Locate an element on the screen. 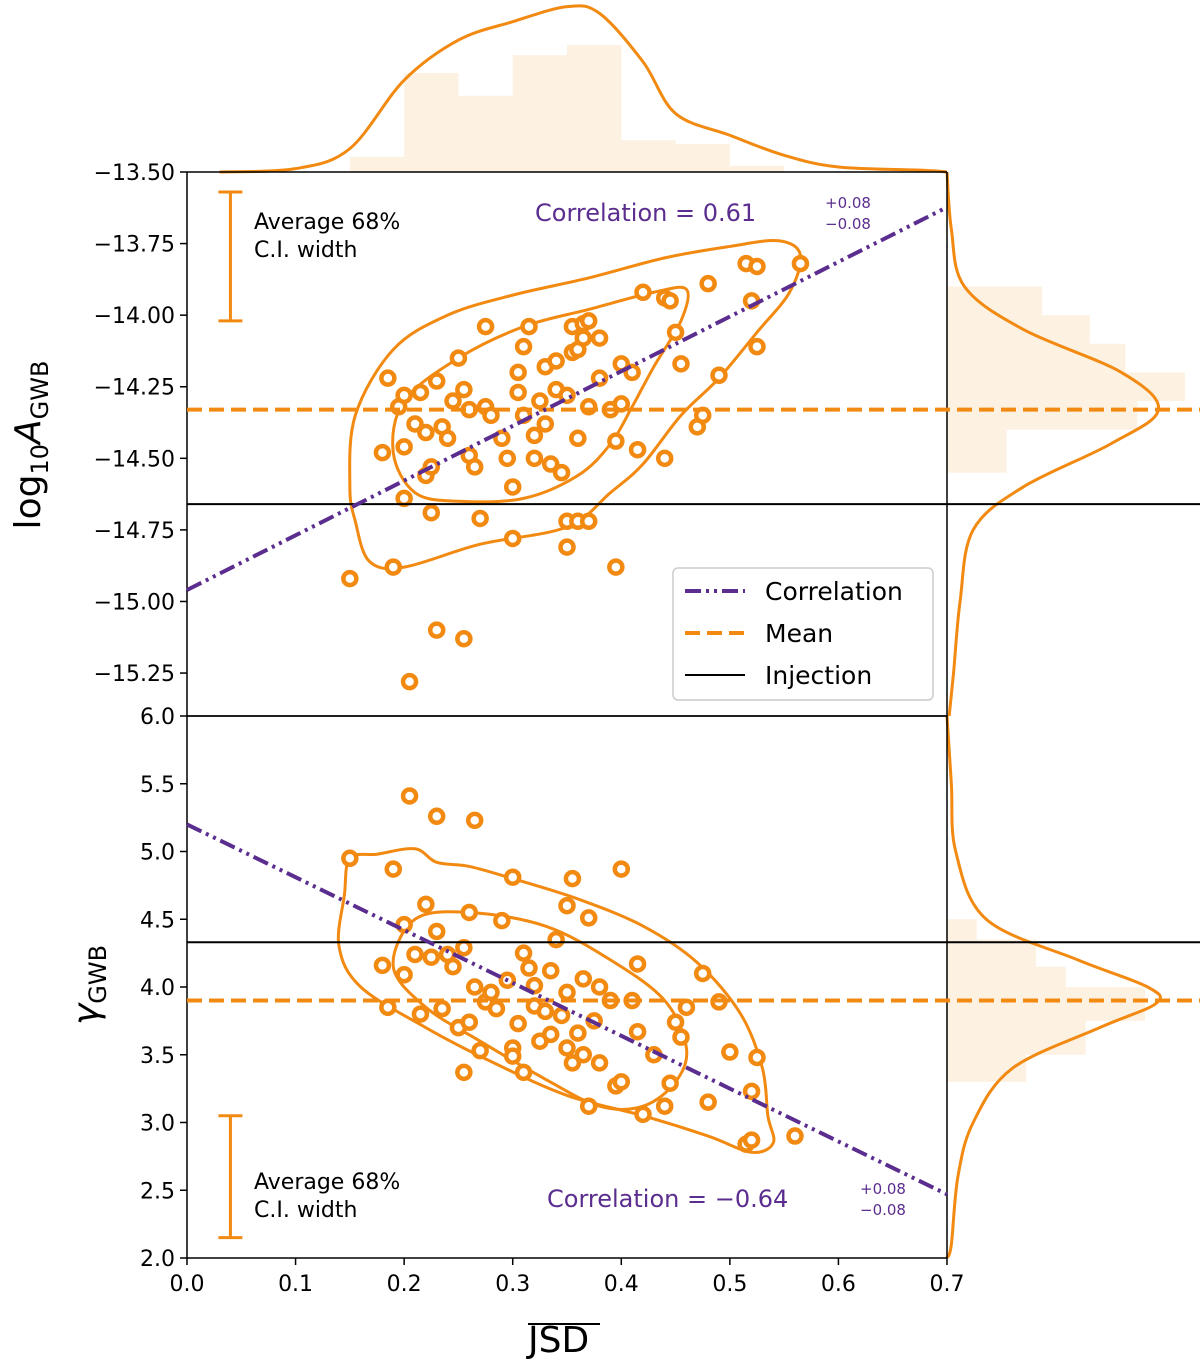 This screenshot has height=1367, width=1200. bottom-ytick-label: 6.0 is located at coordinates (157, 717).